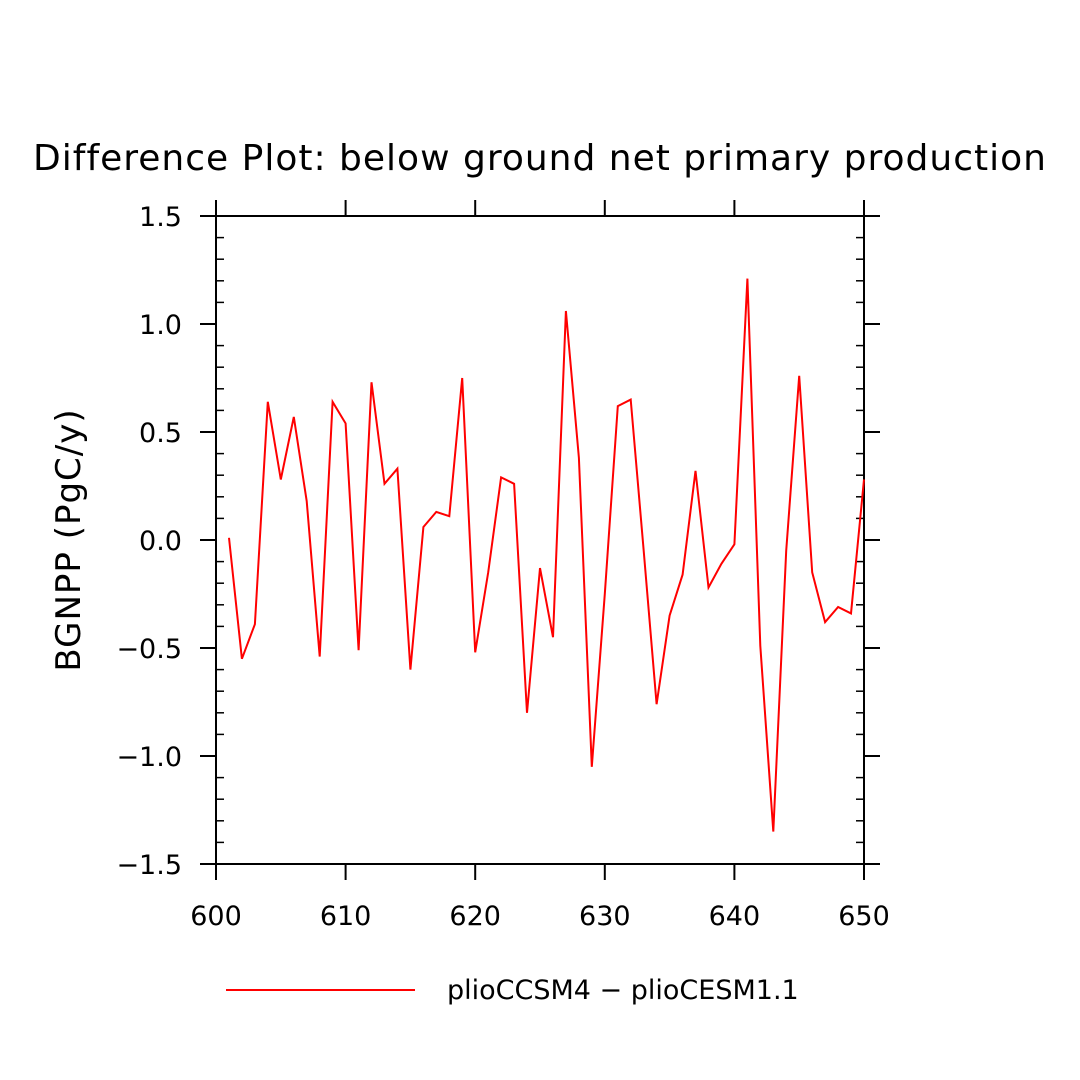 The width and height of the screenshot is (1080, 1080). I want to click on x-tick-label: 650, so click(864, 916).